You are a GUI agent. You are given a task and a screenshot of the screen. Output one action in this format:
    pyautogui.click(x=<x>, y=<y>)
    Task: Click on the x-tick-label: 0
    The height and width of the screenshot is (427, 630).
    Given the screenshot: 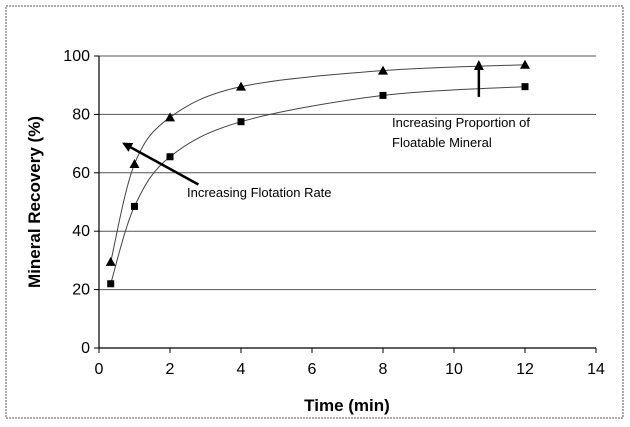 What is the action you would take?
    pyautogui.click(x=99, y=369)
    